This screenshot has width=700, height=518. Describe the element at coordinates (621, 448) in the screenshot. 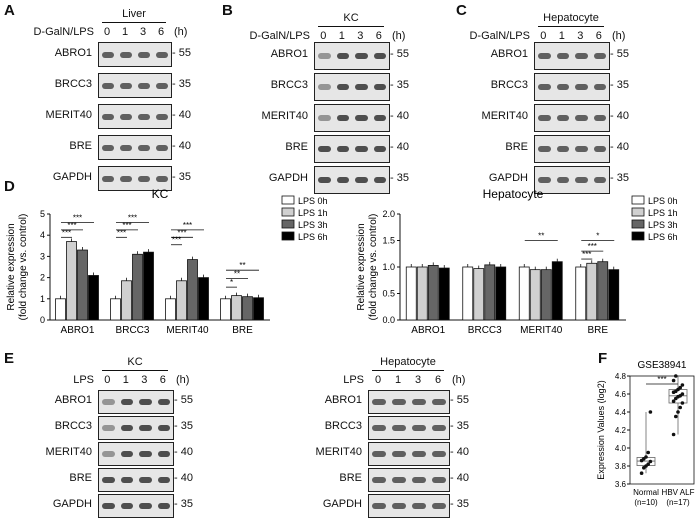

I see `y-tick-label: 4.0` at that location.